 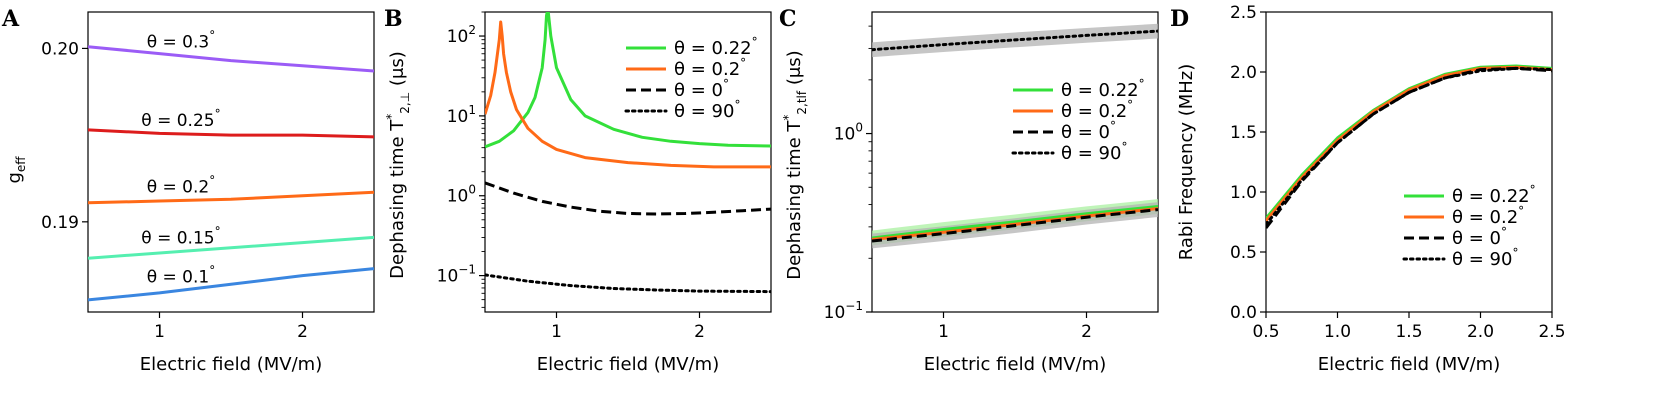 What do you see at coordinates (1243, 13) in the screenshot?
I see `panel-d-ytick-label: 2.5` at bounding box center [1243, 13].